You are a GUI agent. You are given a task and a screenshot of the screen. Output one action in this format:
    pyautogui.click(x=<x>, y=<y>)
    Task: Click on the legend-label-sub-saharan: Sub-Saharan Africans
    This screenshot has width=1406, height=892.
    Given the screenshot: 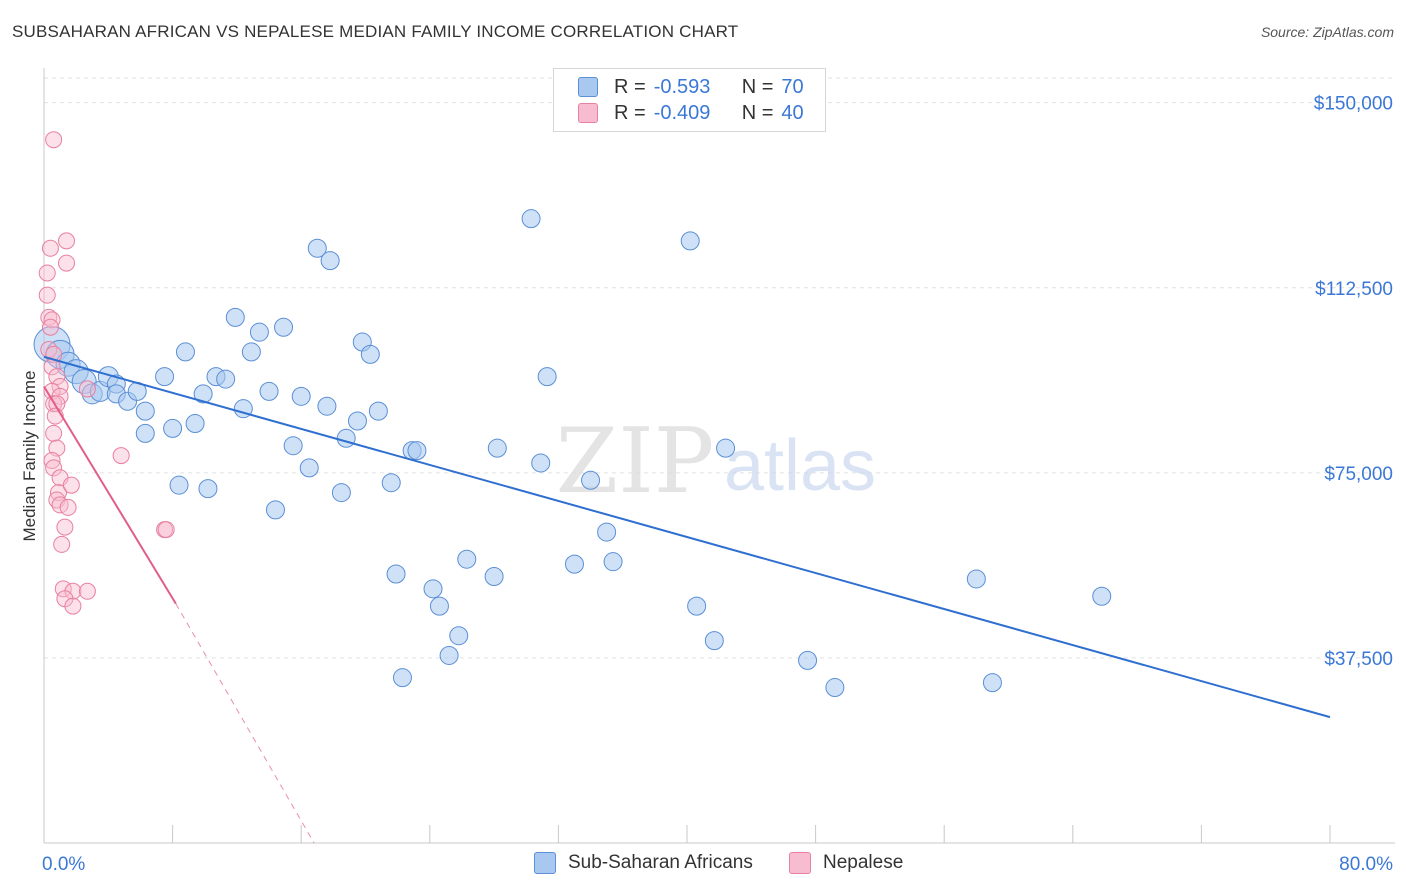 What is the action you would take?
    pyautogui.click(x=660, y=862)
    